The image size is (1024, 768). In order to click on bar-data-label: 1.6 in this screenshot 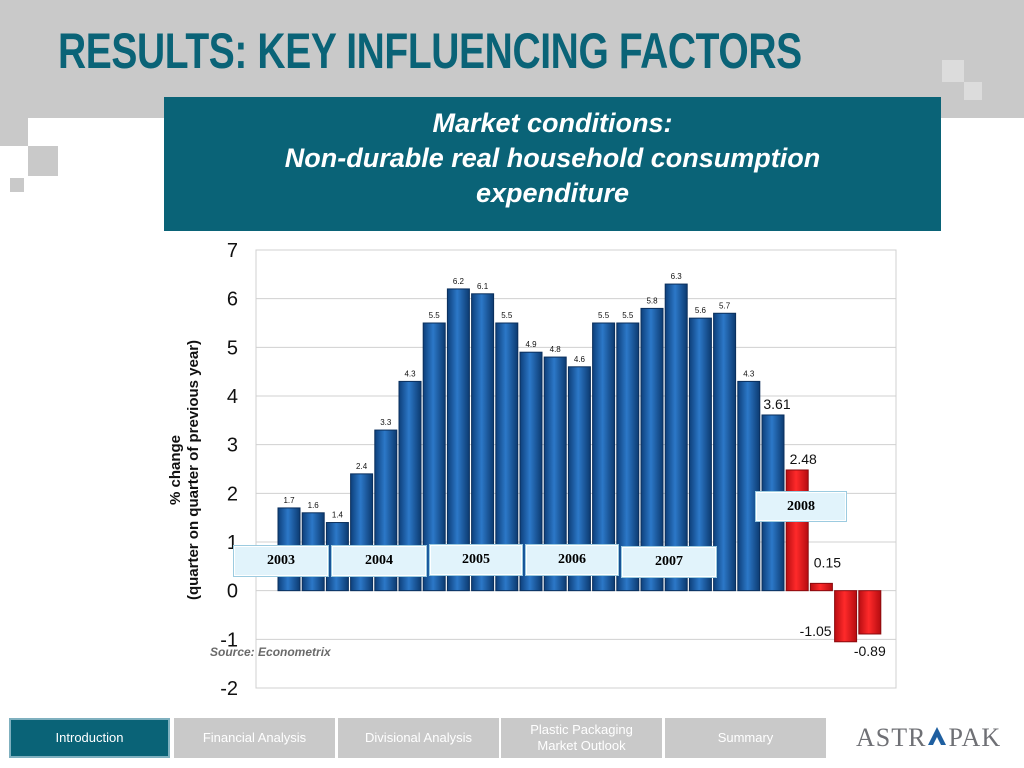, I will do `click(314, 505)`.